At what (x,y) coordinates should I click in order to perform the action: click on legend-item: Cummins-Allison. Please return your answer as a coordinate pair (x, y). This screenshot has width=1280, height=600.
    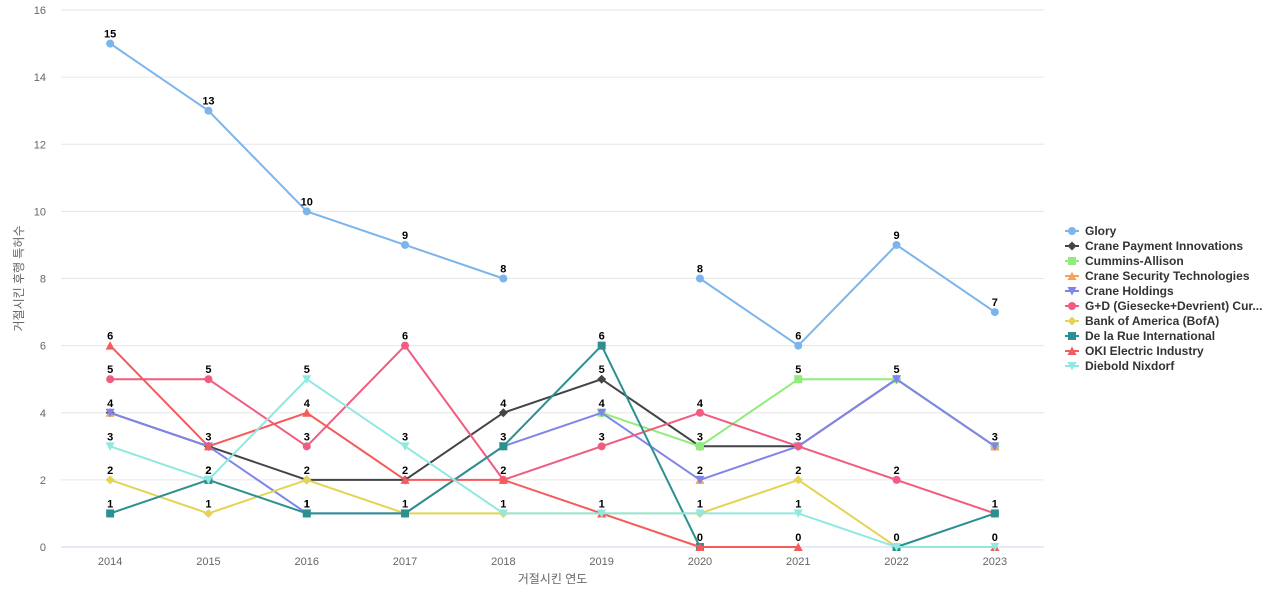
    Looking at the image, I should click on (1124, 261).